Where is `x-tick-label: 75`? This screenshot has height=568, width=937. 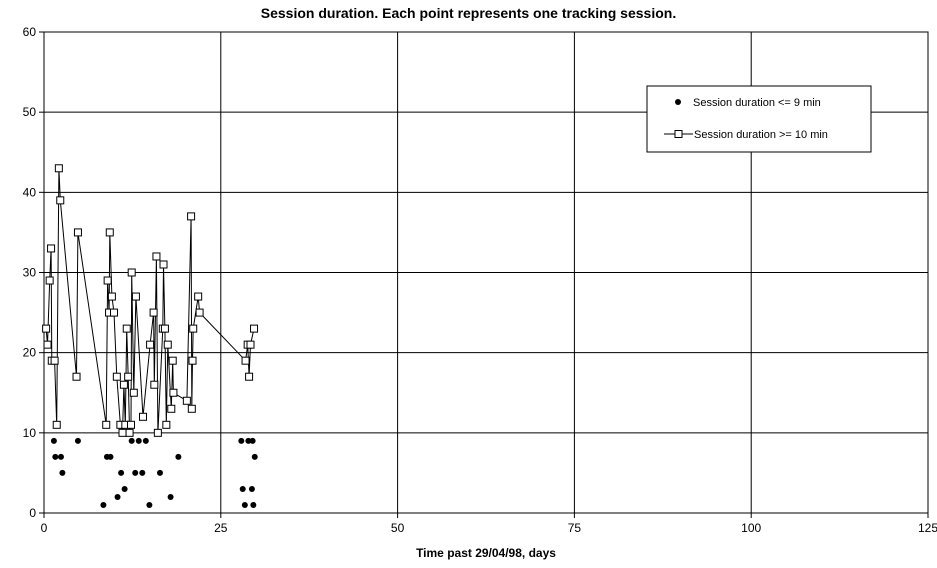
x-tick-label: 75 is located at coordinates (575, 528).